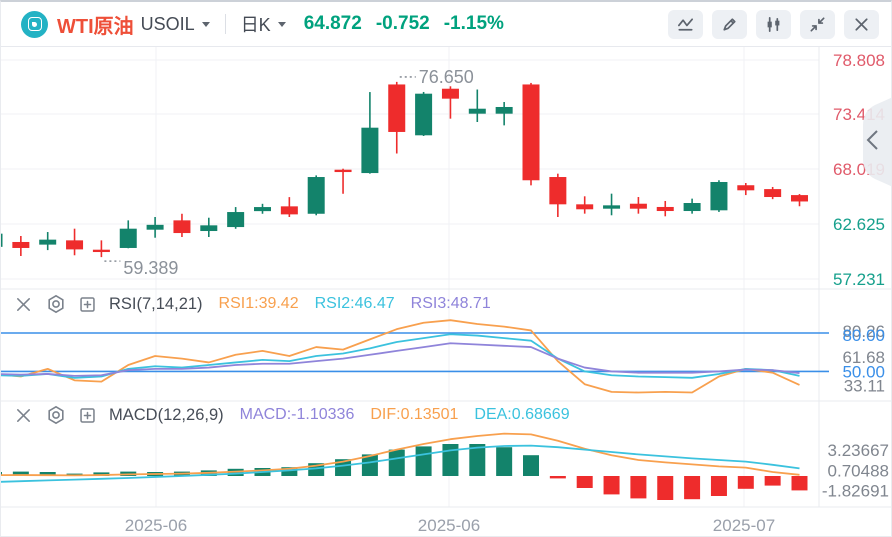 The image size is (892, 537). I want to click on collapse-panel-handle, so click(877, 142).